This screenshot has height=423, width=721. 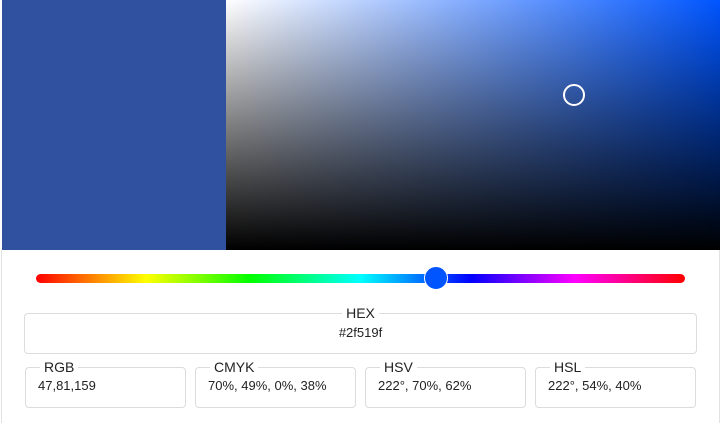 What do you see at coordinates (360, 313) in the screenshot?
I see `hex-label: HEX` at bounding box center [360, 313].